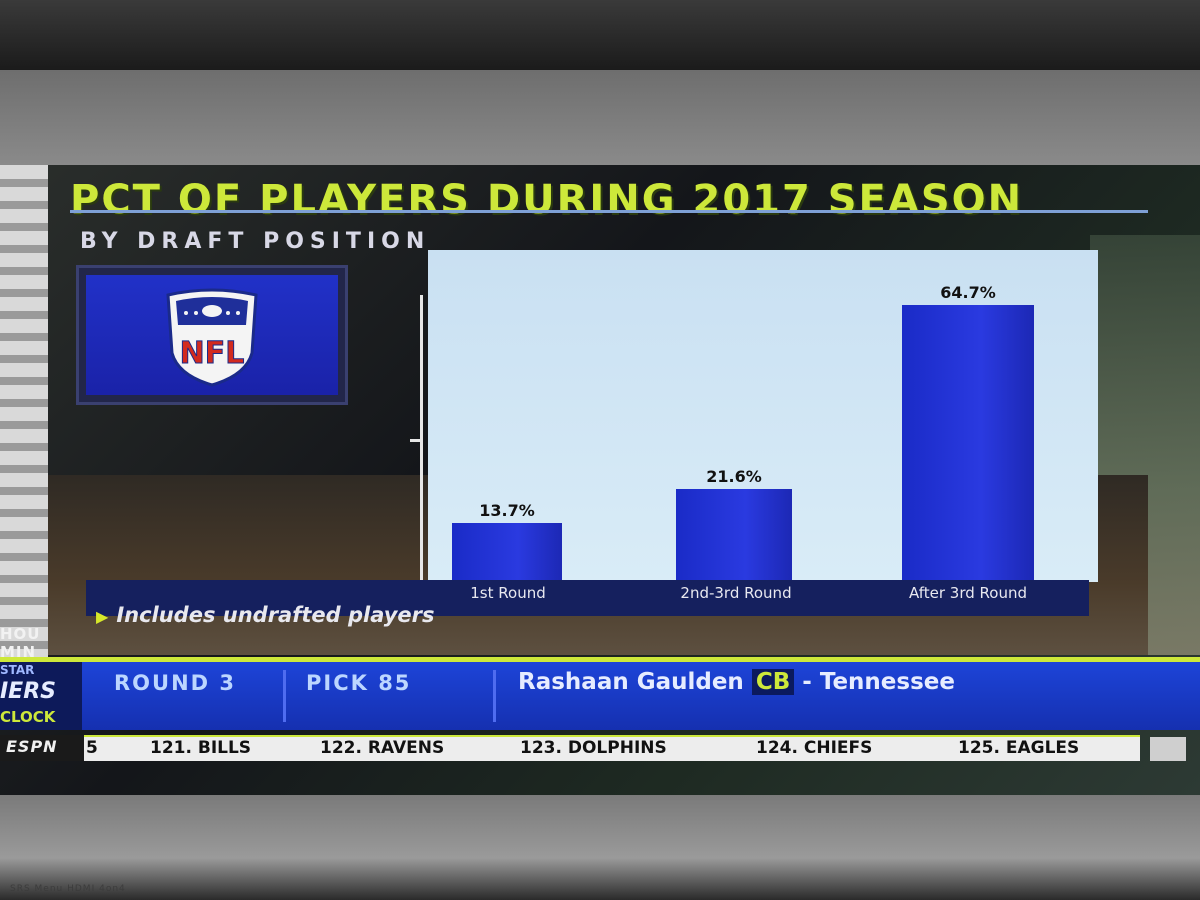 The width and height of the screenshot is (1200, 900). I want to click on clock-caption-line-2: IERS, so click(28, 691).